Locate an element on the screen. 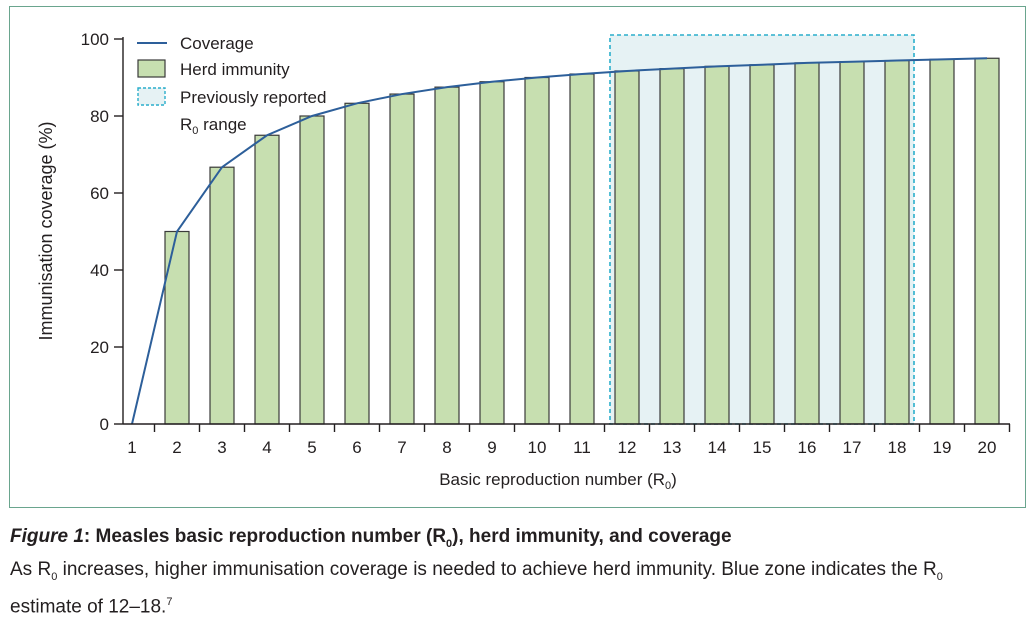 The height and width of the screenshot is (619, 1036). x-tick-label-13: 13 is located at coordinates (672, 447).